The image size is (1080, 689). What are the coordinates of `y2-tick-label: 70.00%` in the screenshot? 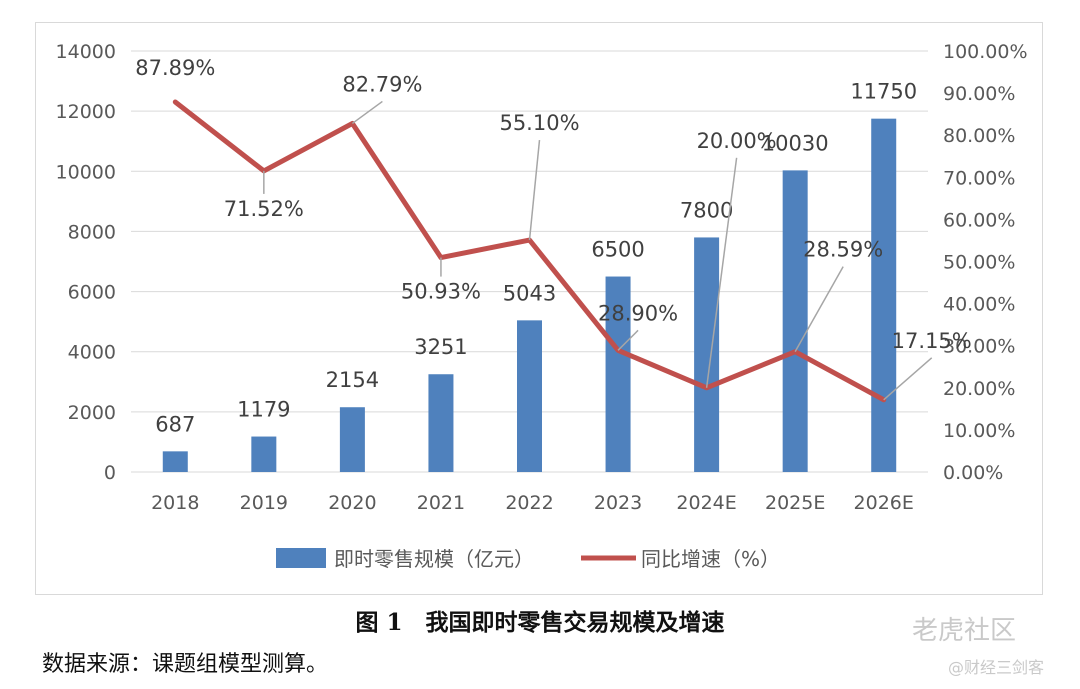 It's located at (979, 178).